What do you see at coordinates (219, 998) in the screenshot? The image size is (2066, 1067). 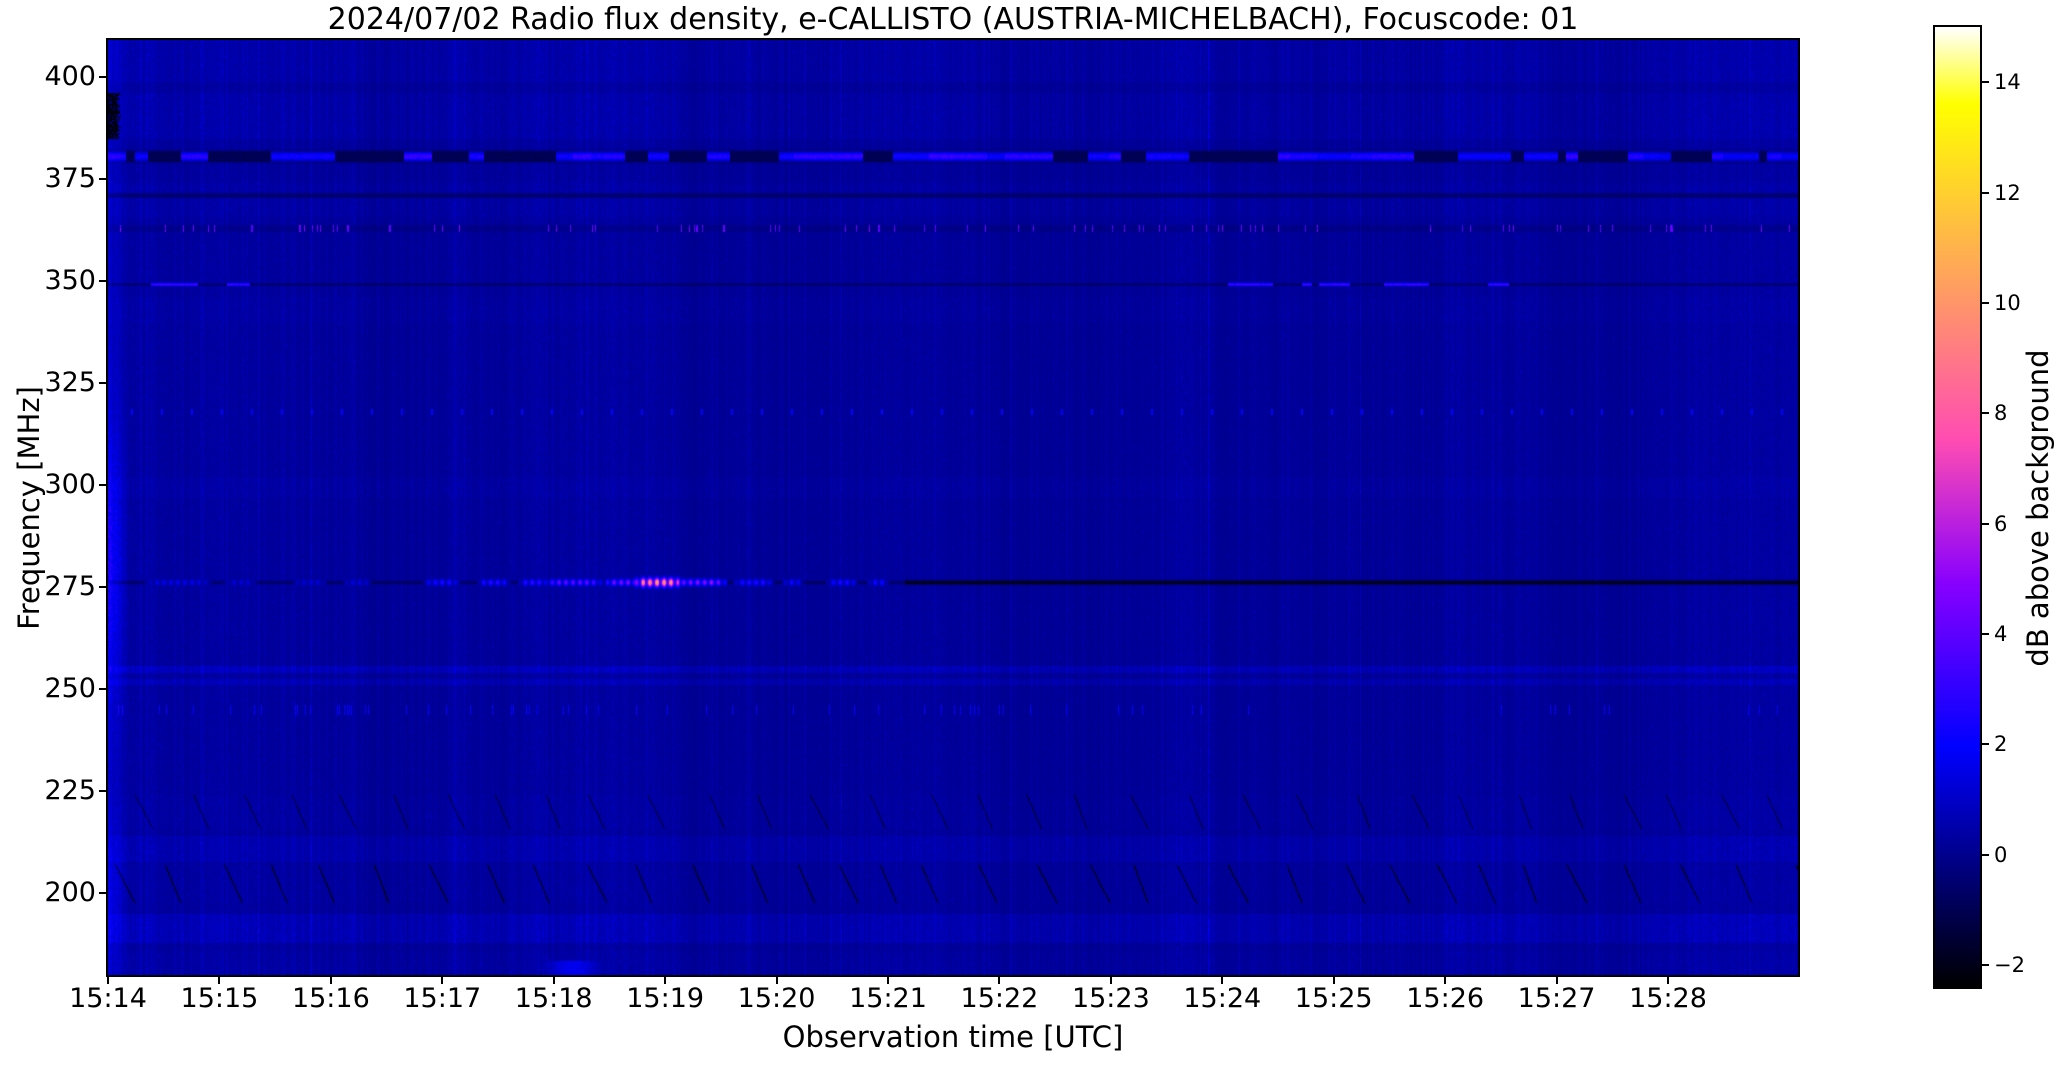 I see `x-tick-label: 15:15` at bounding box center [219, 998].